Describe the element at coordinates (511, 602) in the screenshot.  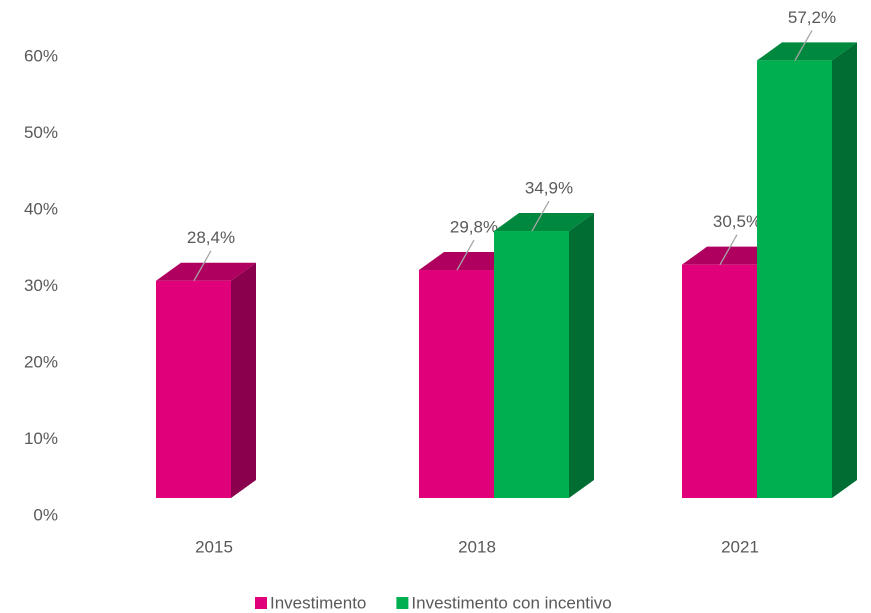
I see `legend-label: Investimento con incentivo` at that location.